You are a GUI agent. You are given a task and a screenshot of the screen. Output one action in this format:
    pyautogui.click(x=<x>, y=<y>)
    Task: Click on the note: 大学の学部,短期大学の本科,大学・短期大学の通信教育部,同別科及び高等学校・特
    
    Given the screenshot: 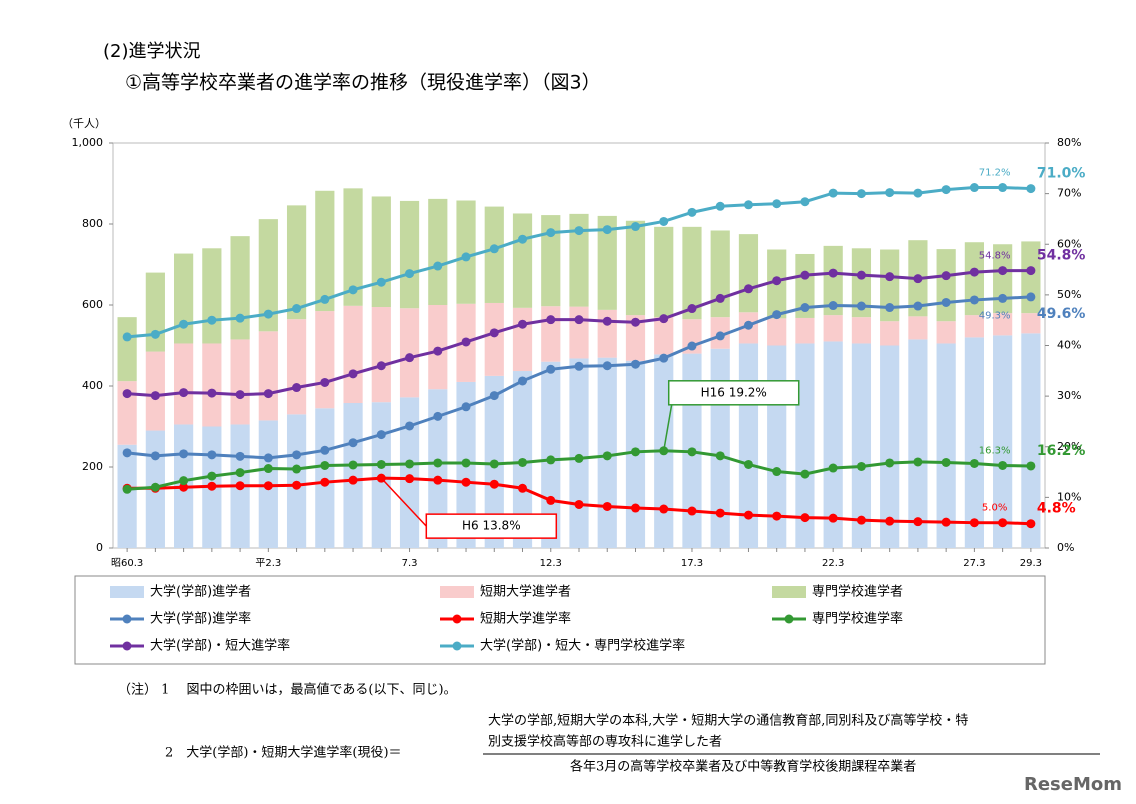 What is the action you would take?
    pyautogui.click(x=728, y=721)
    